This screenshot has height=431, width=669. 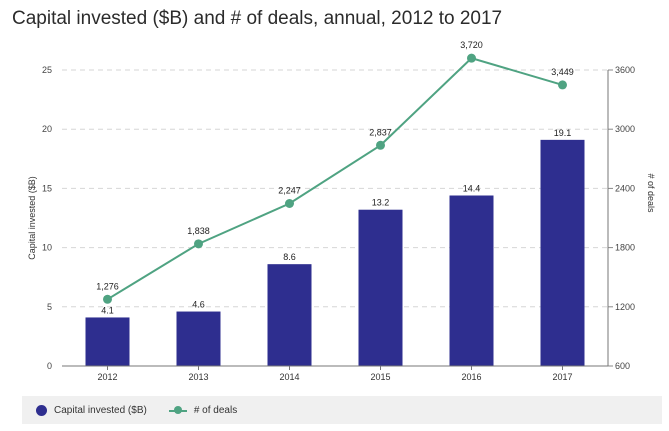 I want to click on y-axis-title: Capital invested ($B), so click(x=32, y=218).